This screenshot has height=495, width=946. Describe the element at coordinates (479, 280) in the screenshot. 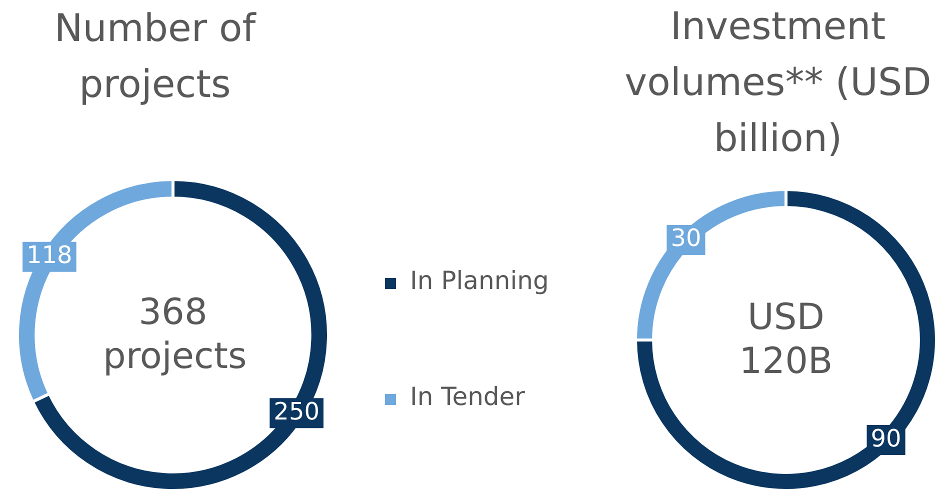

I see `legend-label: In Planning` at that location.